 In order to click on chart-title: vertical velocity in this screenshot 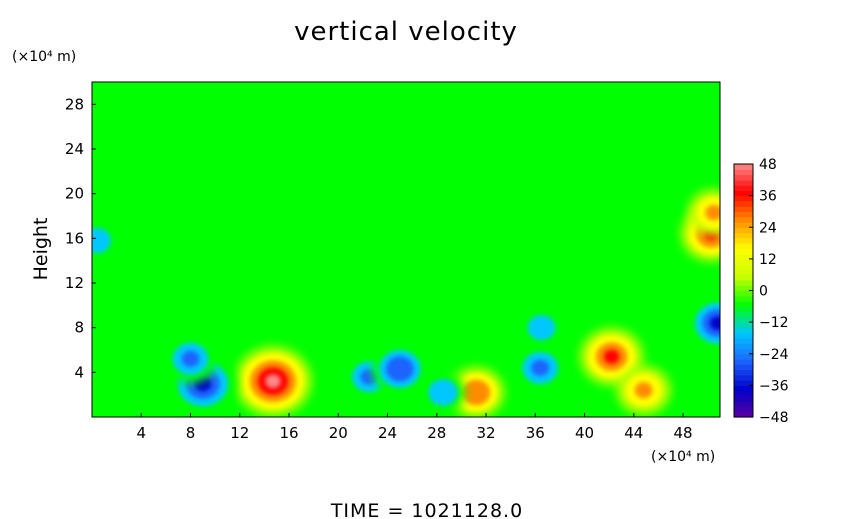, I will do `click(406, 32)`.